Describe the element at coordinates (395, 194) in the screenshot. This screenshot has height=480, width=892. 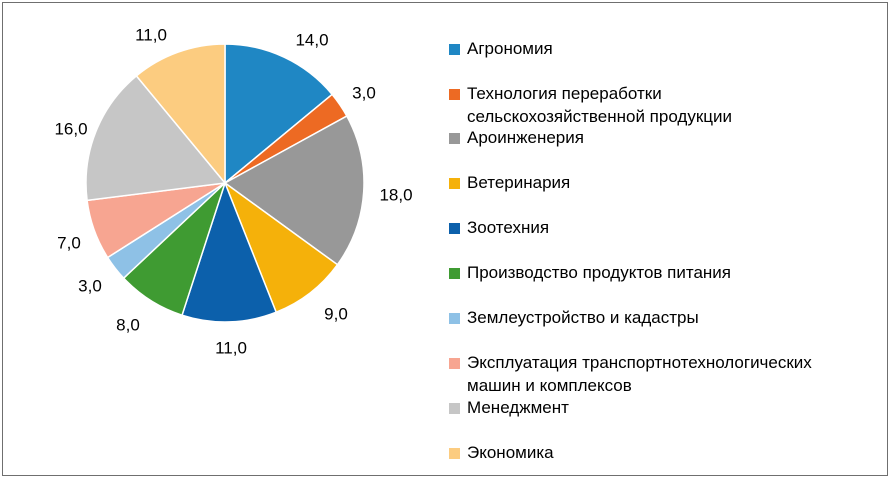
I see `slice-value-label: 18,0` at that location.